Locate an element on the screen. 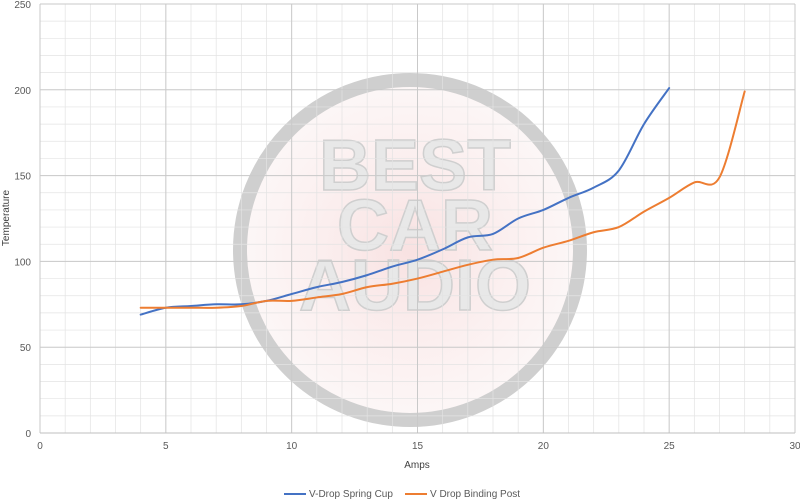 Image resolution: width=800 pixels, height=500 pixels. y-tick-label: 50 is located at coordinates (26, 348).